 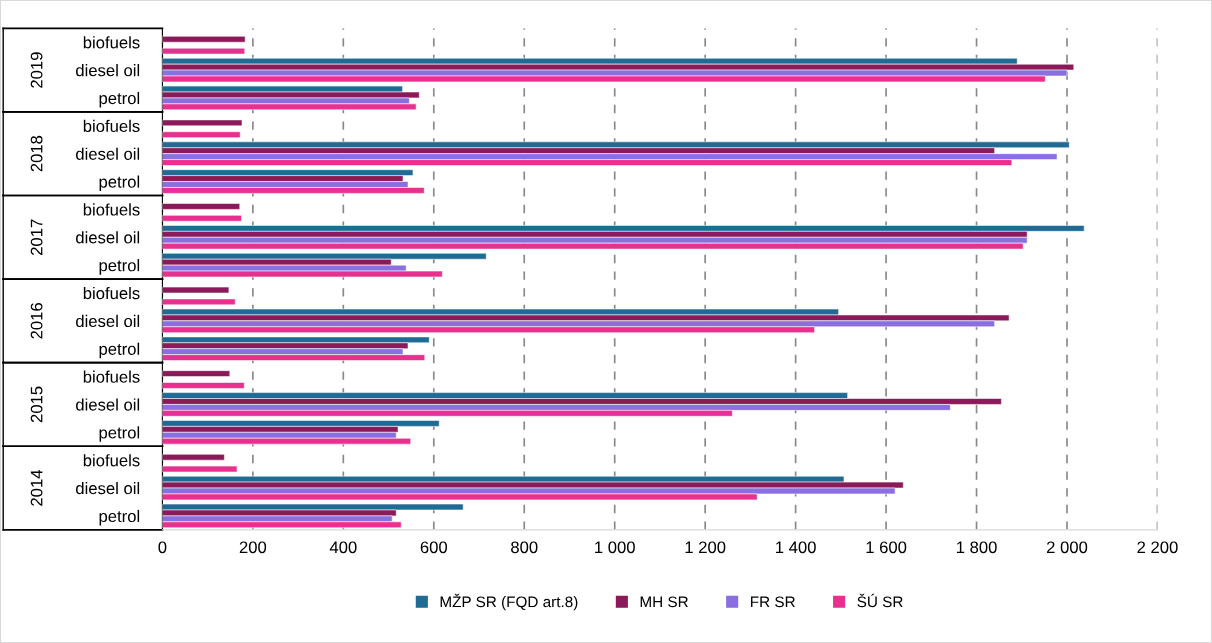 What do you see at coordinates (253, 547) in the screenshot?
I see `x-tick-label: 200` at bounding box center [253, 547].